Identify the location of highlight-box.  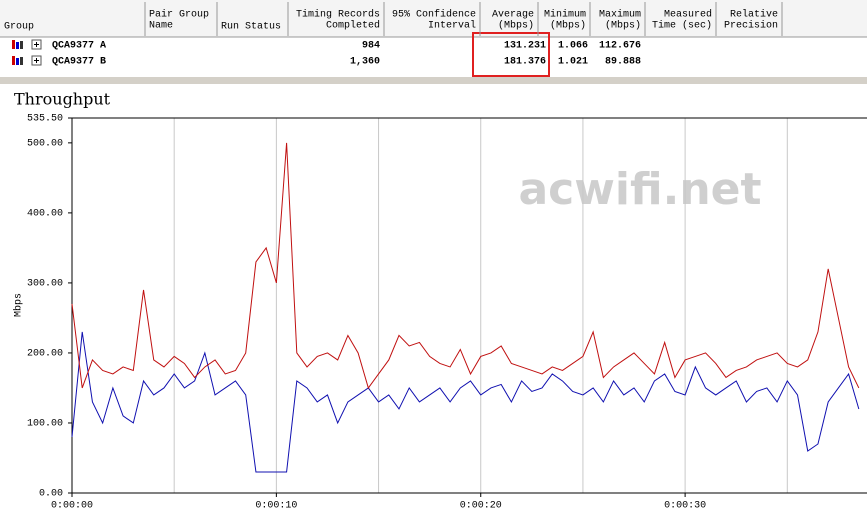
(511, 54).